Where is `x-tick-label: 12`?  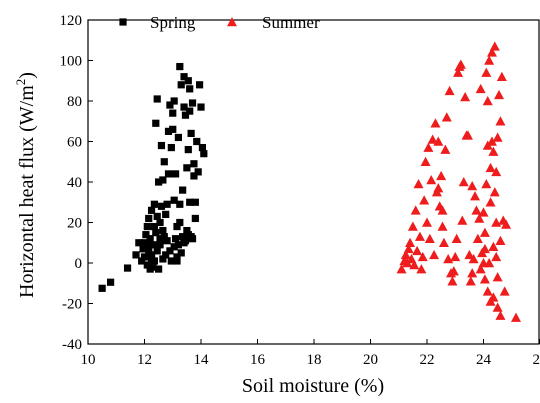 x-tick-label: 12 is located at coordinates (144, 360).